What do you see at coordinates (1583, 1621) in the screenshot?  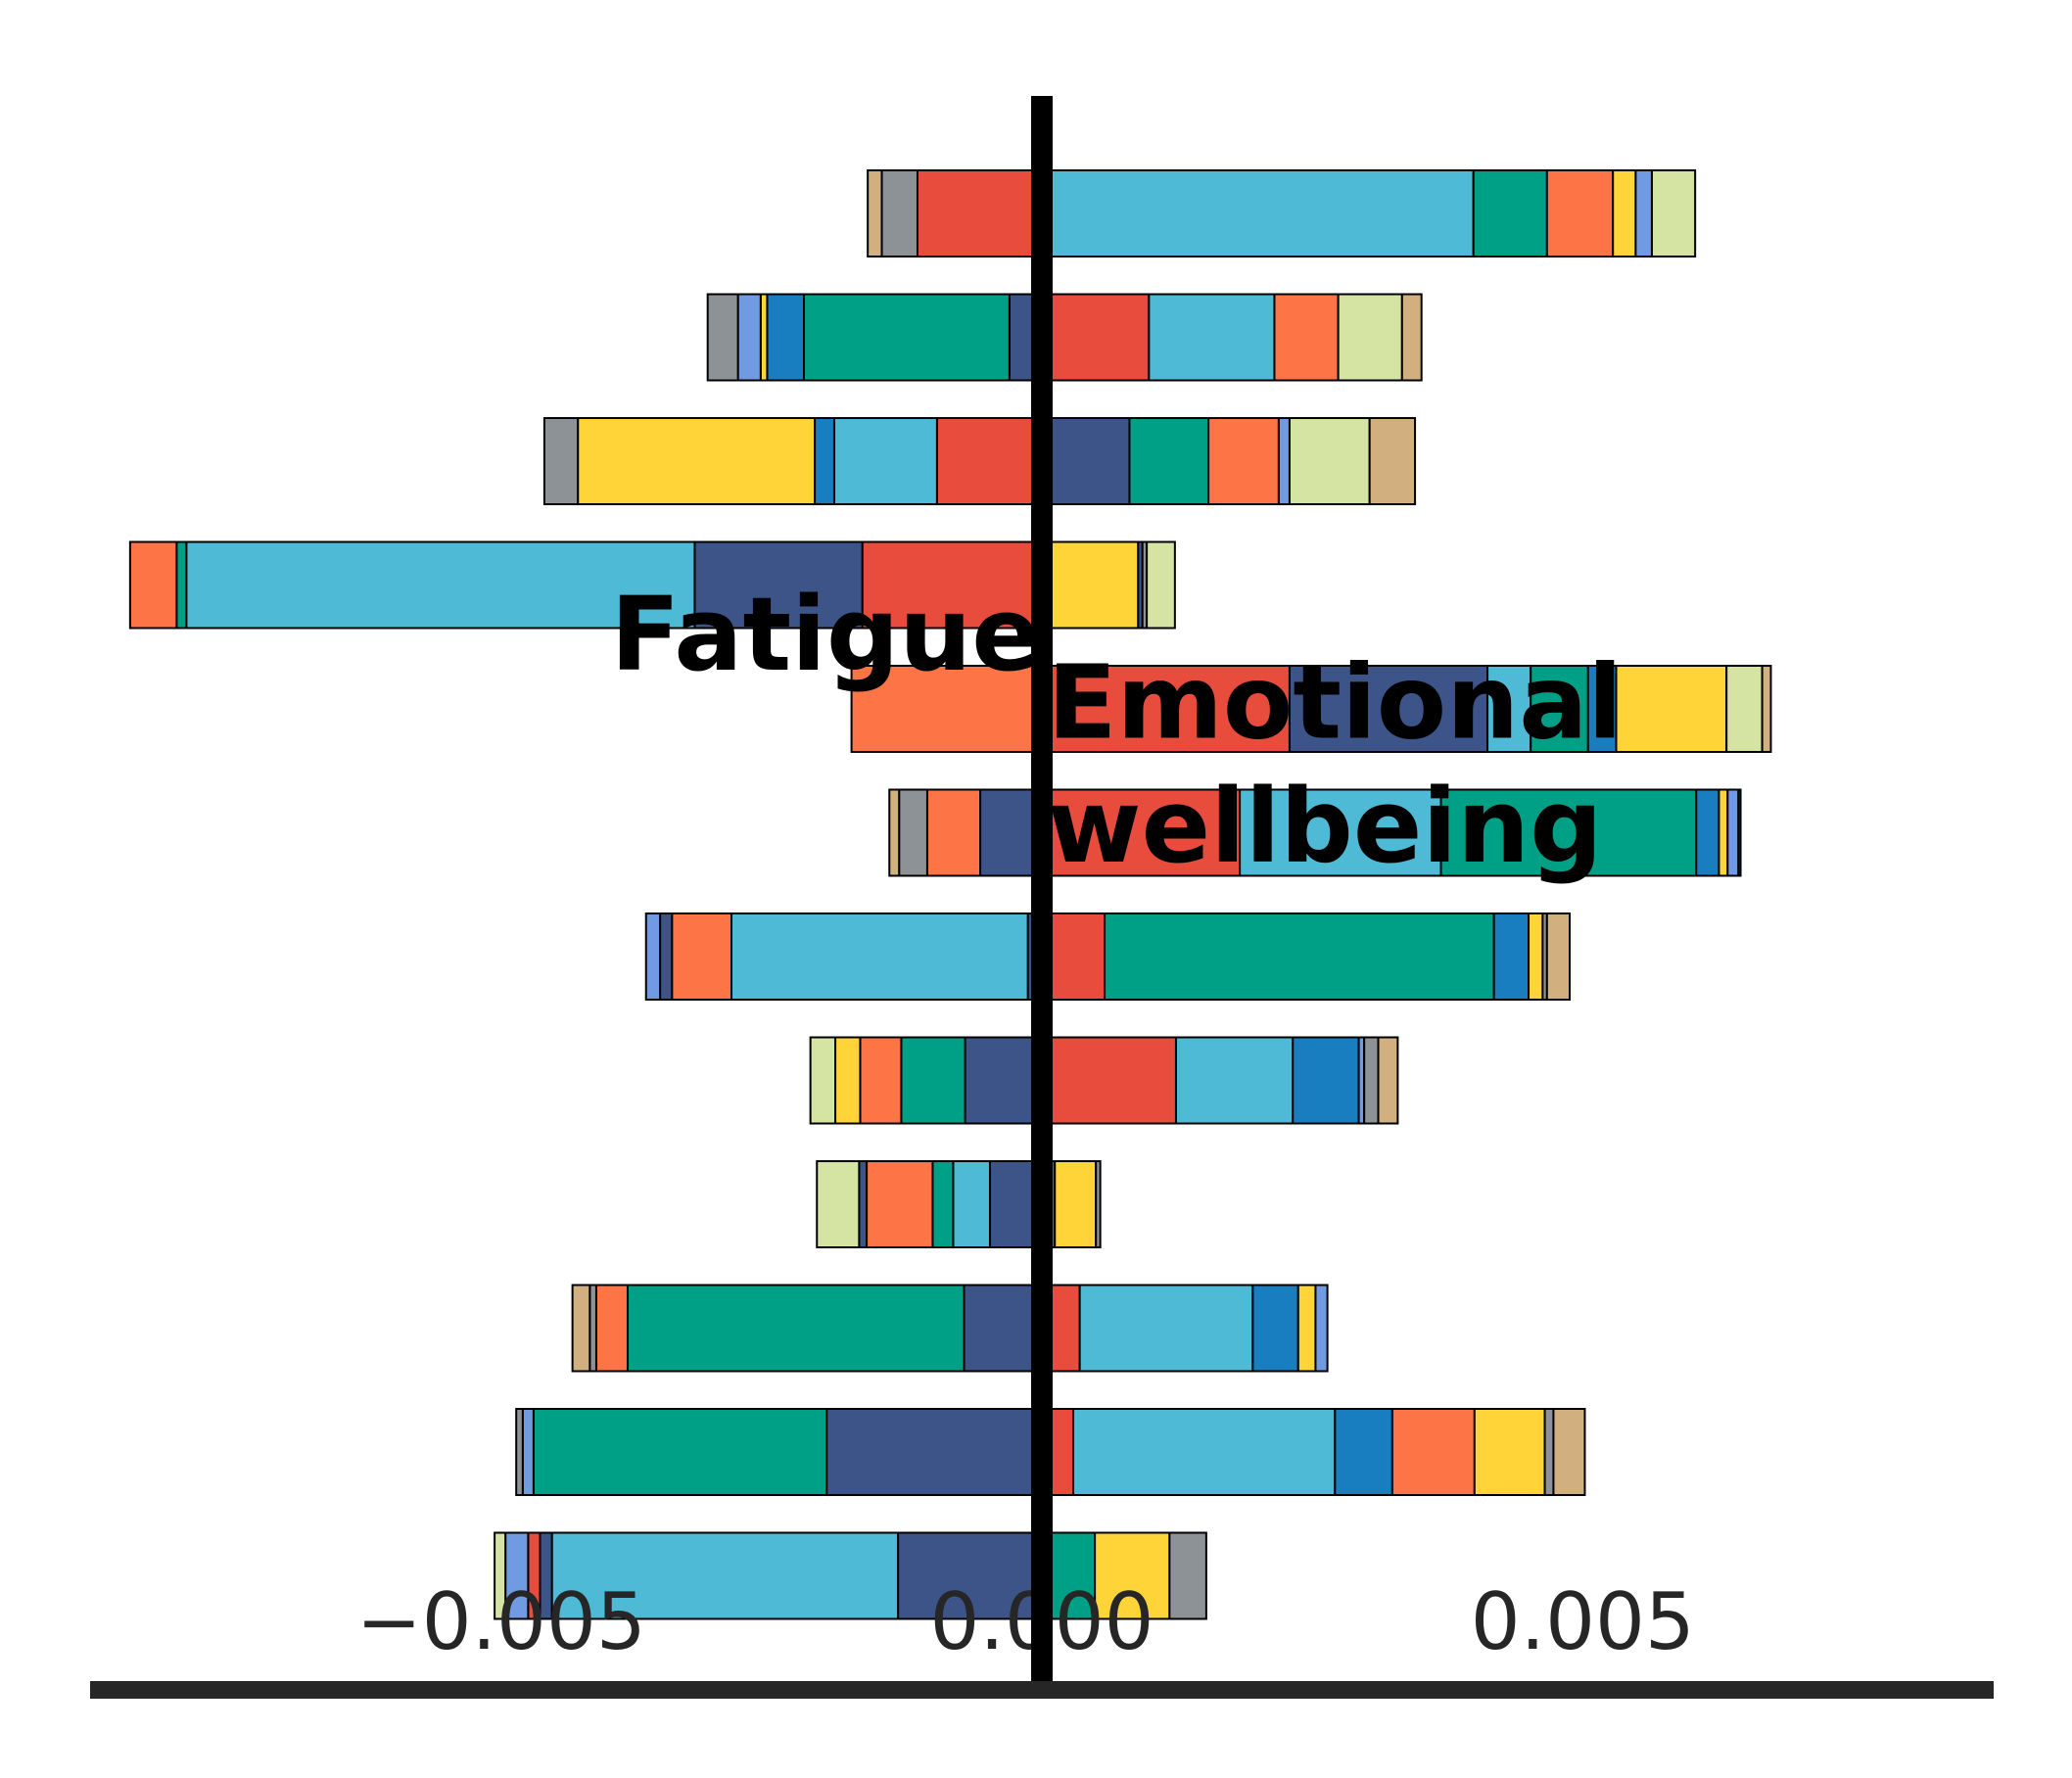 I see `x-tick-label-2: 0.005` at bounding box center [1583, 1621].